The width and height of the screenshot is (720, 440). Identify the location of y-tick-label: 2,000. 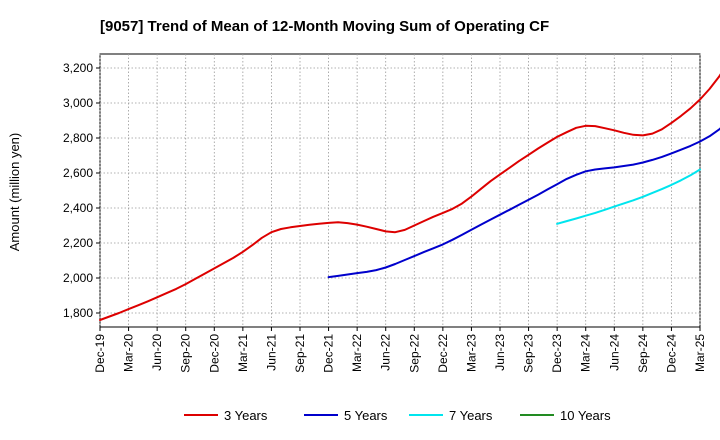
(78, 278).